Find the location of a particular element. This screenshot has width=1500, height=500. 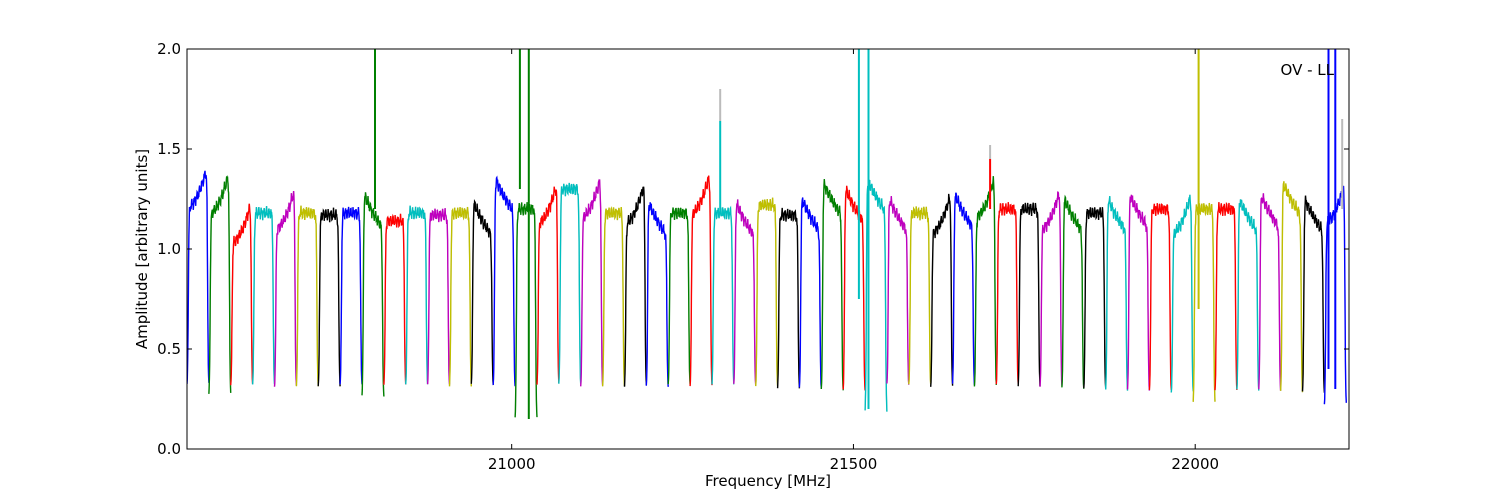

x-tick-label-0: 21000 is located at coordinates (512, 464).